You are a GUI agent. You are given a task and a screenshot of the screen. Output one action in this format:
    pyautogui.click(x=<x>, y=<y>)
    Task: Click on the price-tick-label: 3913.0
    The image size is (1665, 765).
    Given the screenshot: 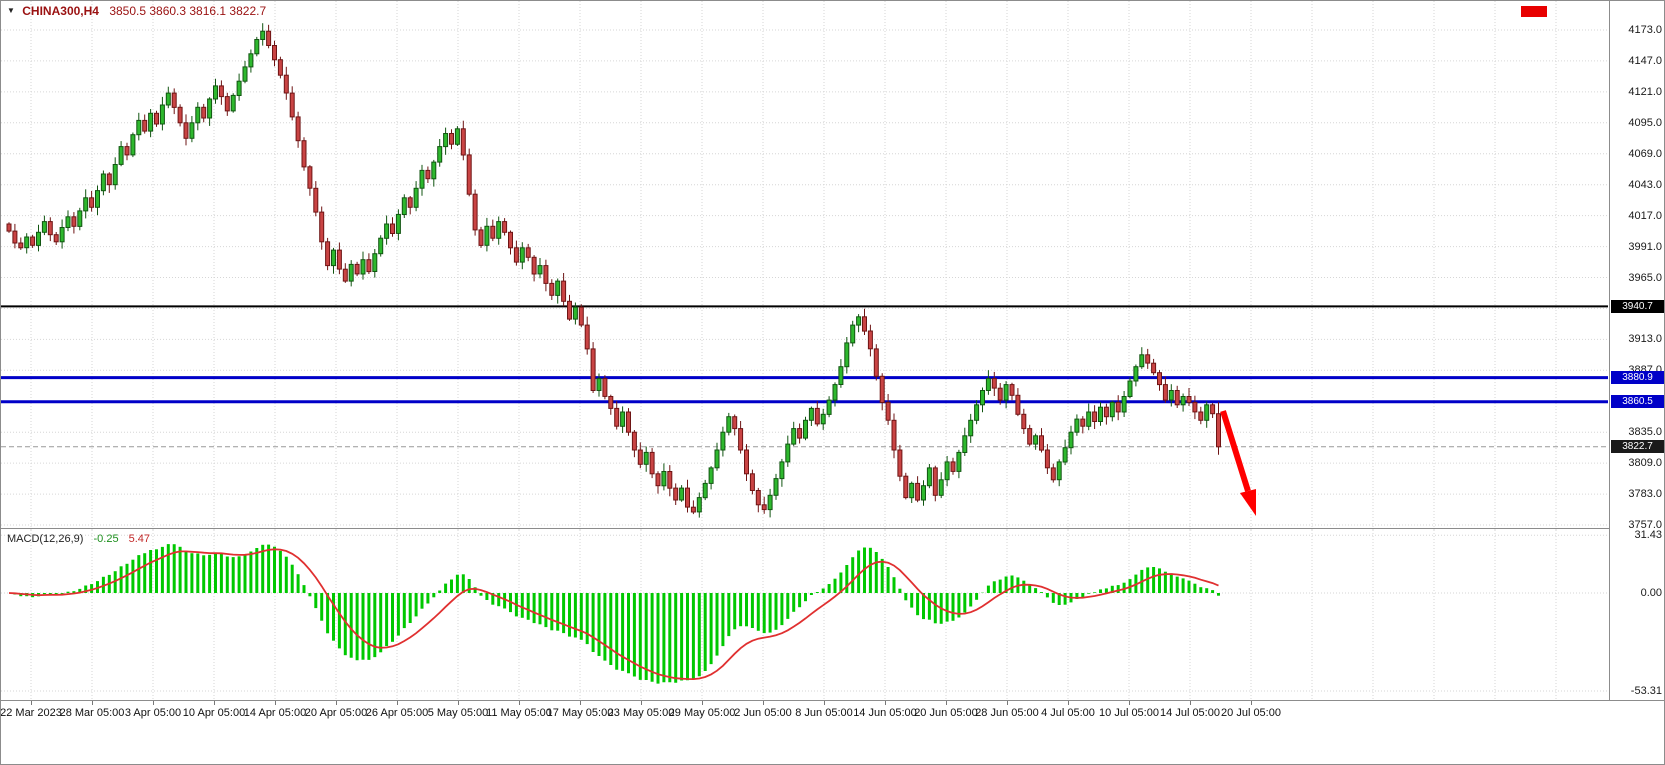 What is the action you would take?
    pyautogui.click(x=1645, y=339)
    